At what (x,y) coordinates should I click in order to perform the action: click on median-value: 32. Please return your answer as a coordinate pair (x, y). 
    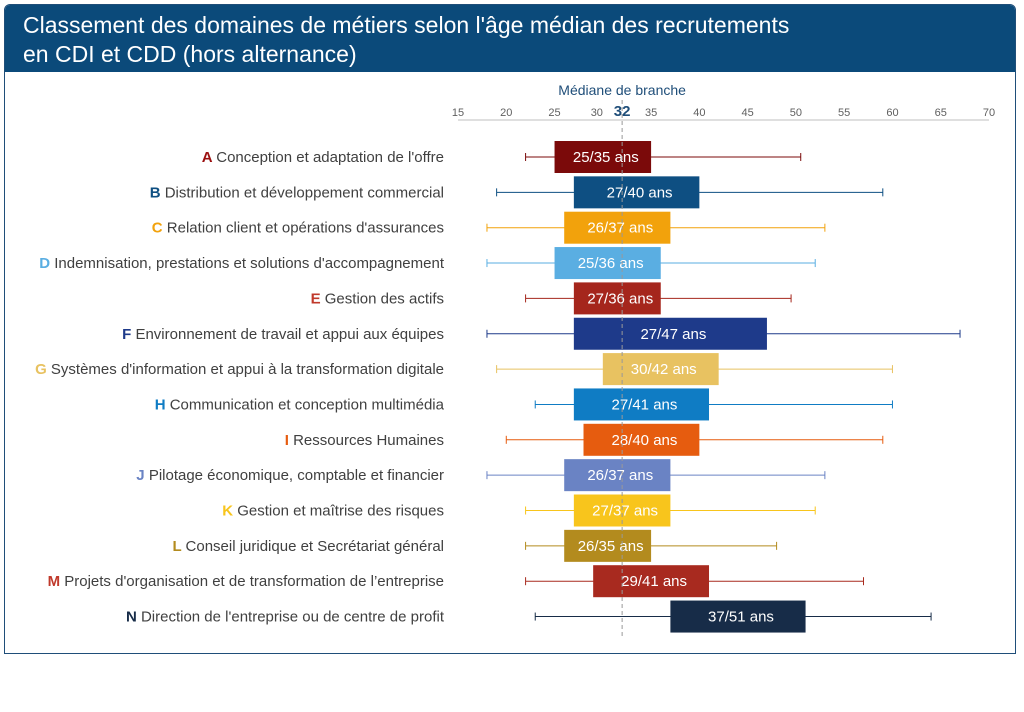
    Looking at the image, I should click on (622, 111).